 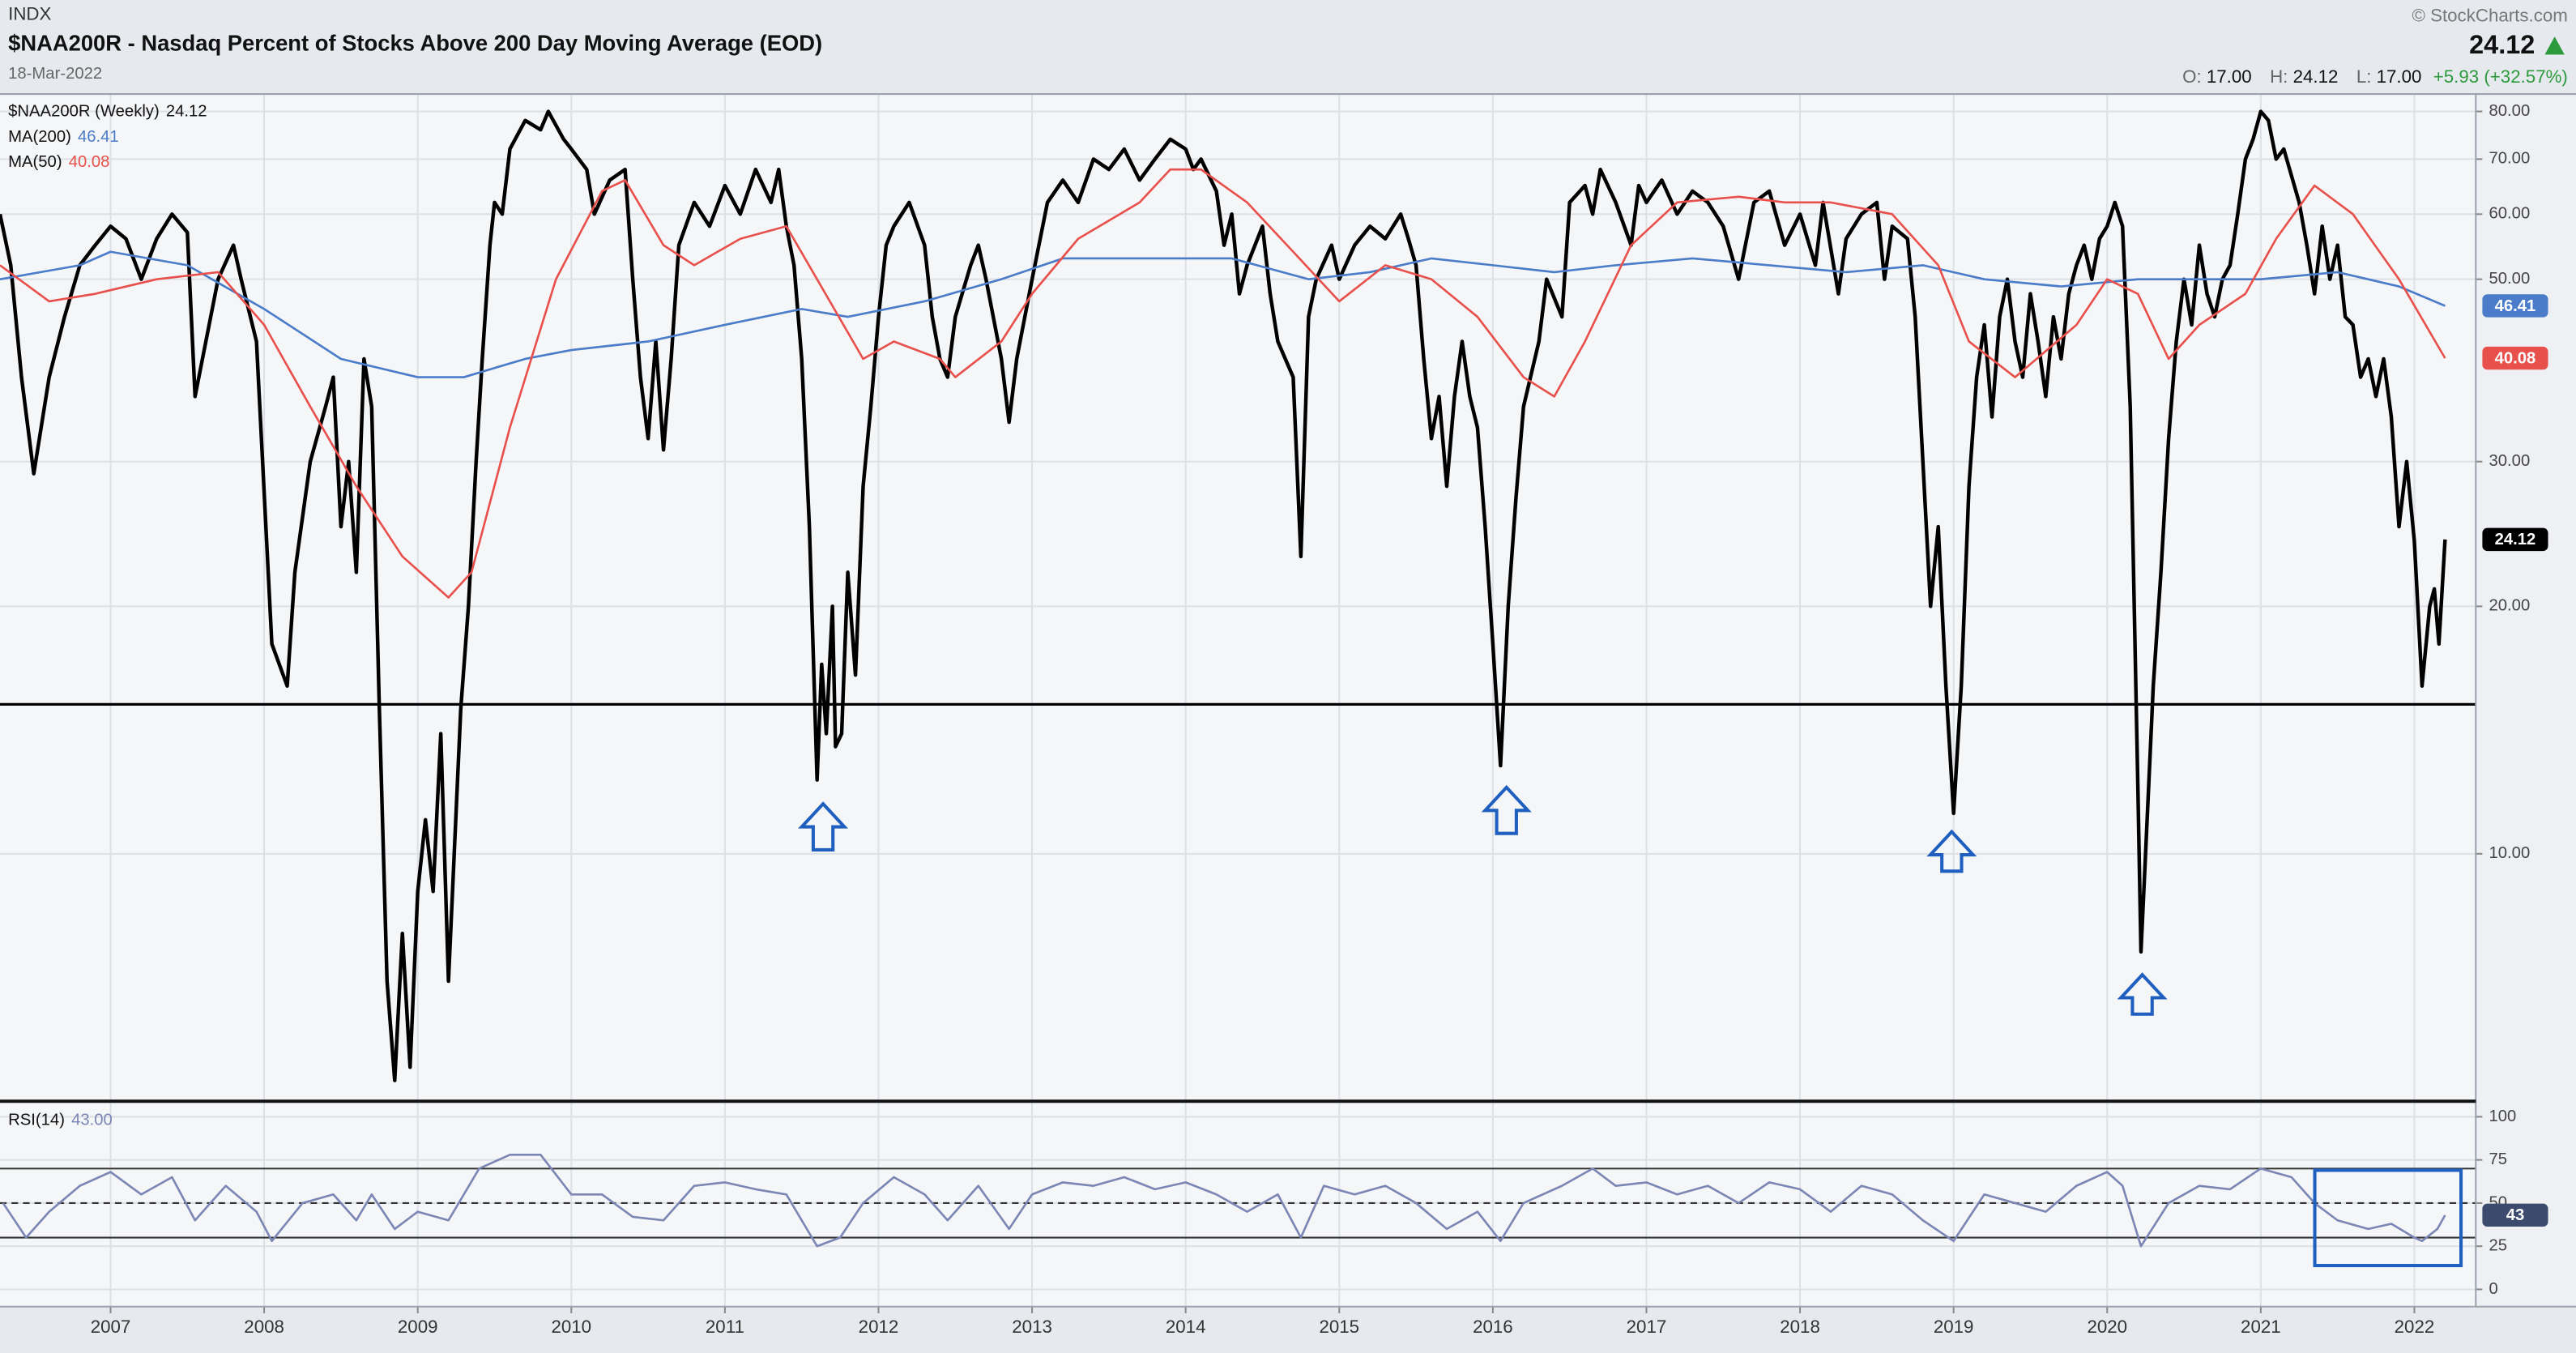 I want to click on y-tick-label: 25, so click(x=2498, y=1246).